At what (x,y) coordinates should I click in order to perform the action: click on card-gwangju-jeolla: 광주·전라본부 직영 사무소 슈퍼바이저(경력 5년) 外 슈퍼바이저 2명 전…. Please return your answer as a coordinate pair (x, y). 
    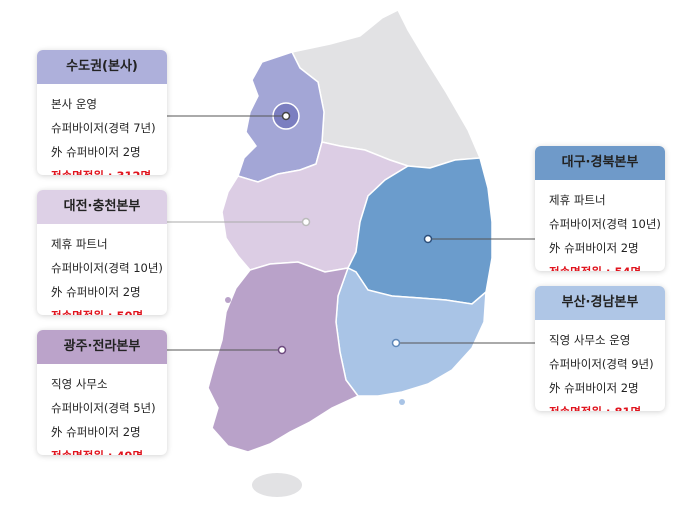
    Looking at the image, I should click on (102, 392).